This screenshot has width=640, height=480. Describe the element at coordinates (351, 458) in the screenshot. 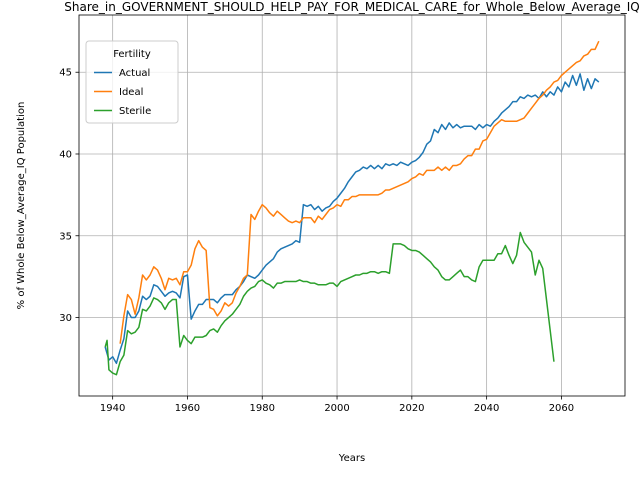

I see `x-axis-label: Years` at that location.